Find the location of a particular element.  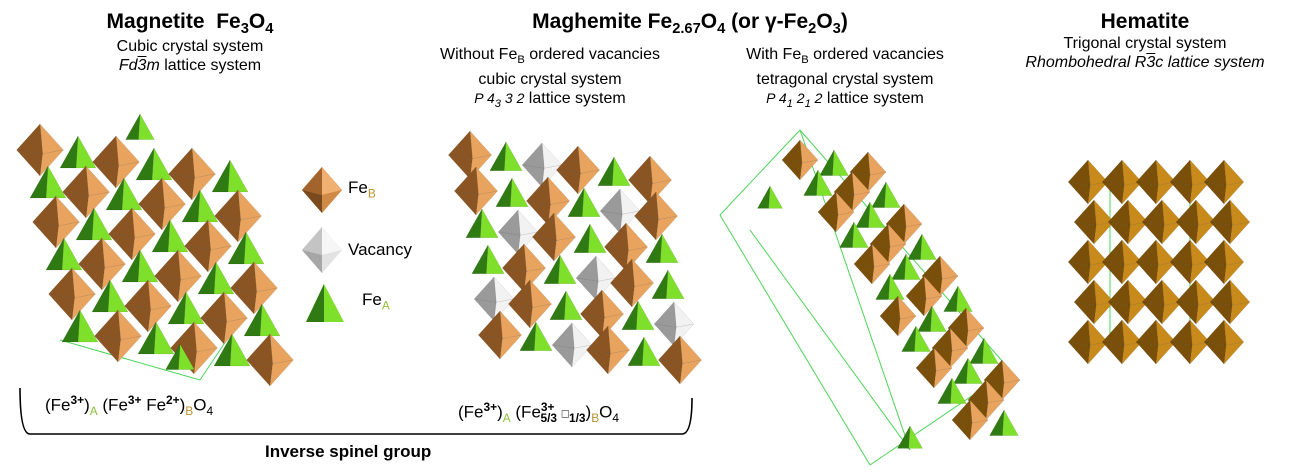

hematite-structure-illustration is located at coordinates (1159, 262).